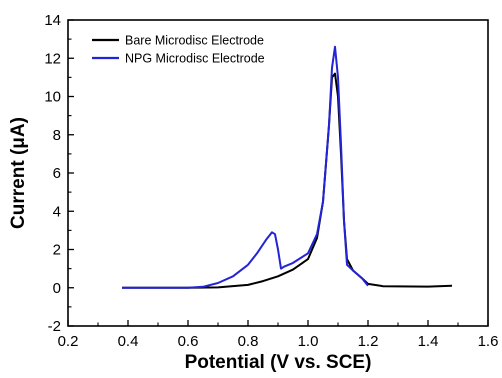 The image size is (502, 378). I want to click on y-tick-label: 4, so click(57, 211).